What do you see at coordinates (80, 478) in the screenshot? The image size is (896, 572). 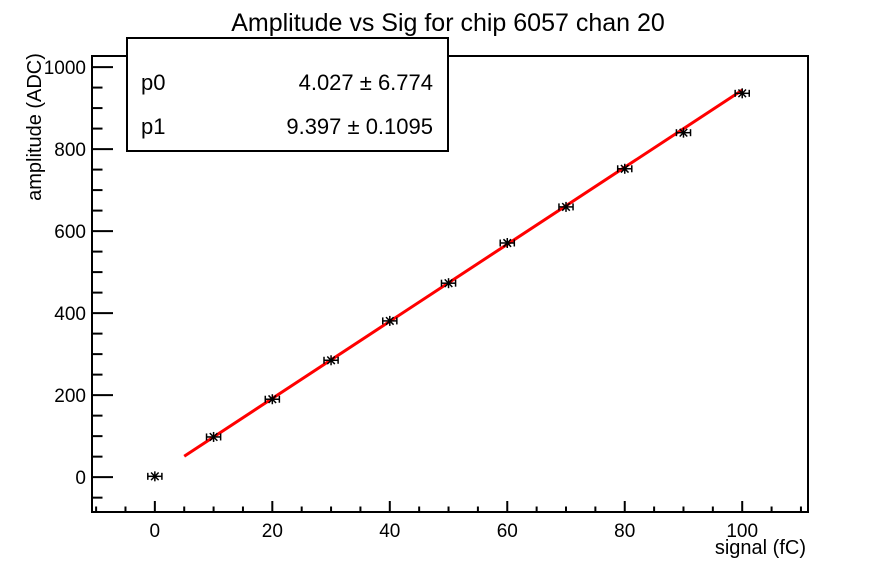 I see `y-tick-label: 0` at bounding box center [80, 478].